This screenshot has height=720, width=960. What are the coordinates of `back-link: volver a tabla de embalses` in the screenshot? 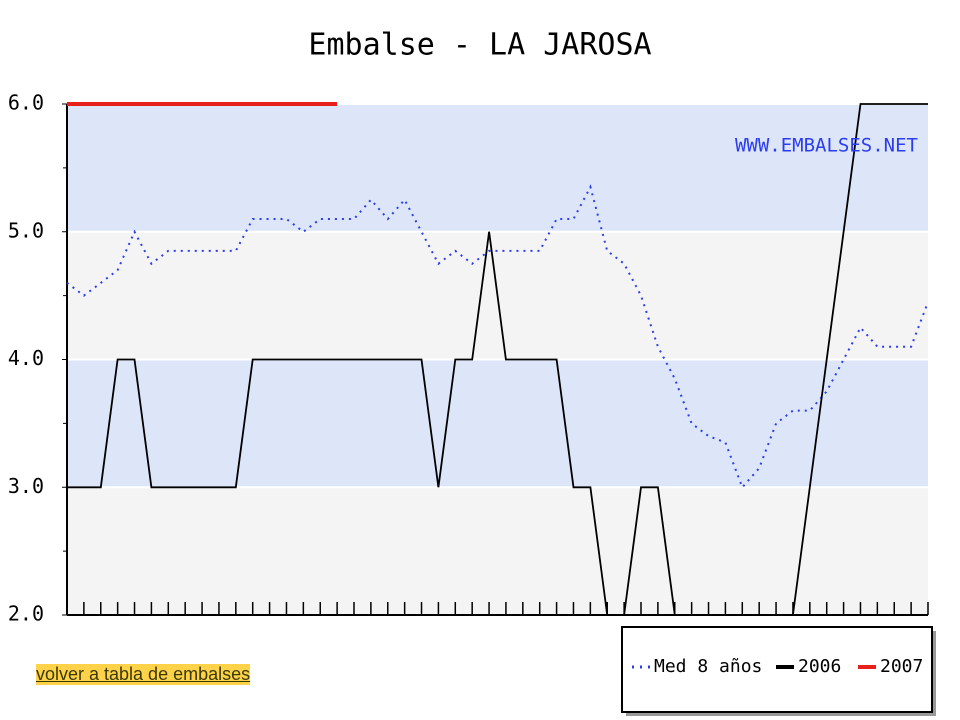 It's located at (143, 674).